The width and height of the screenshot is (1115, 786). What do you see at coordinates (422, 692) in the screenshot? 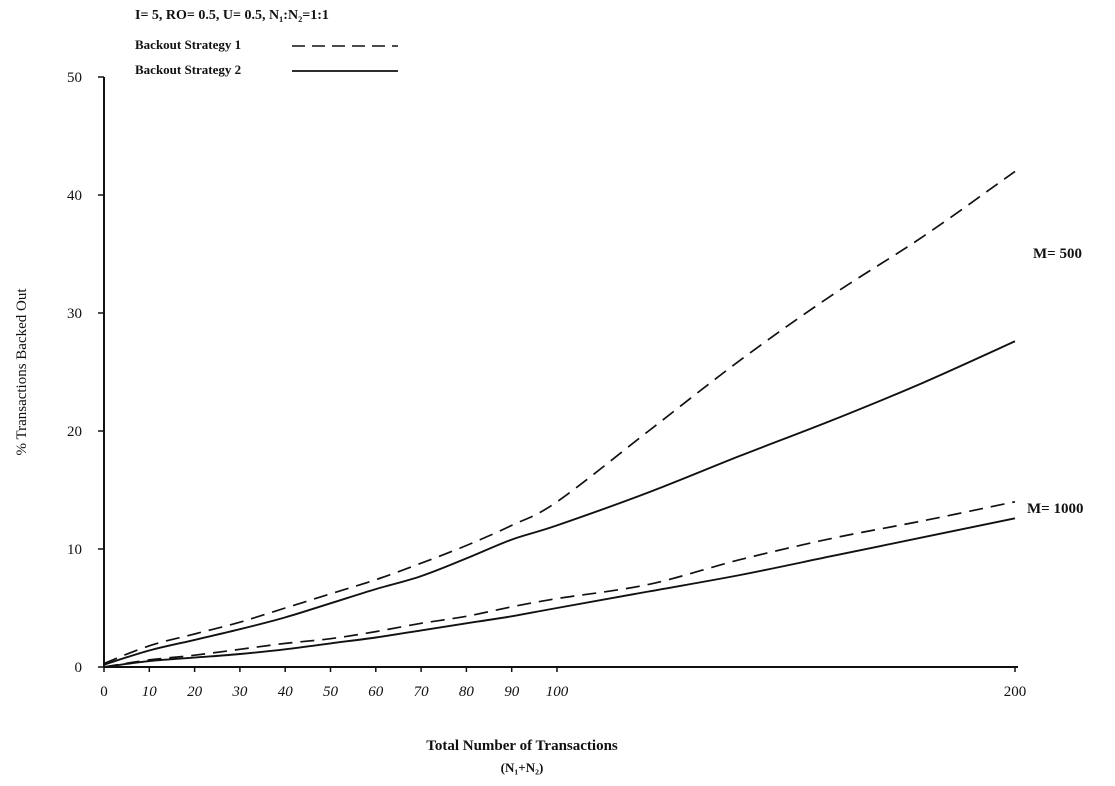
I see `x-tick-label: 70` at bounding box center [422, 692].